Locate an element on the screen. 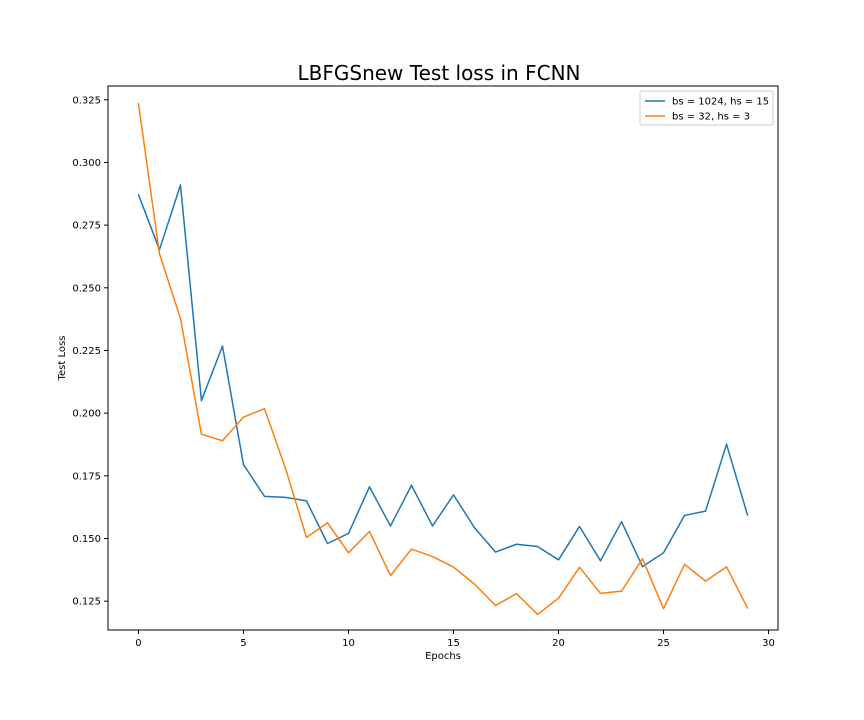 This screenshot has width=864, height=720. y-tick-label: 0.325 is located at coordinates (86, 100).